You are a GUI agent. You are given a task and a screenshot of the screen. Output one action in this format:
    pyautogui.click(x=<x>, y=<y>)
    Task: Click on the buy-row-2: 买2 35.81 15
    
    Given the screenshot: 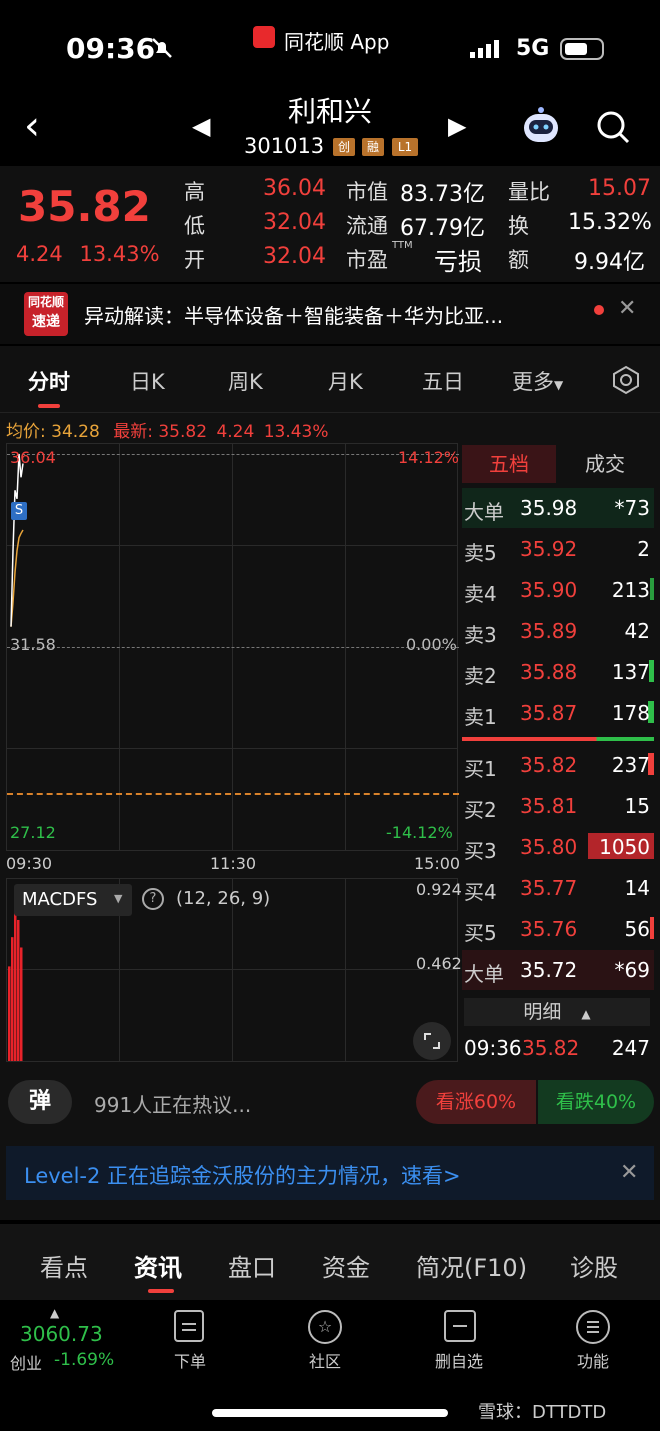 What is the action you would take?
    pyautogui.click(x=558, y=806)
    